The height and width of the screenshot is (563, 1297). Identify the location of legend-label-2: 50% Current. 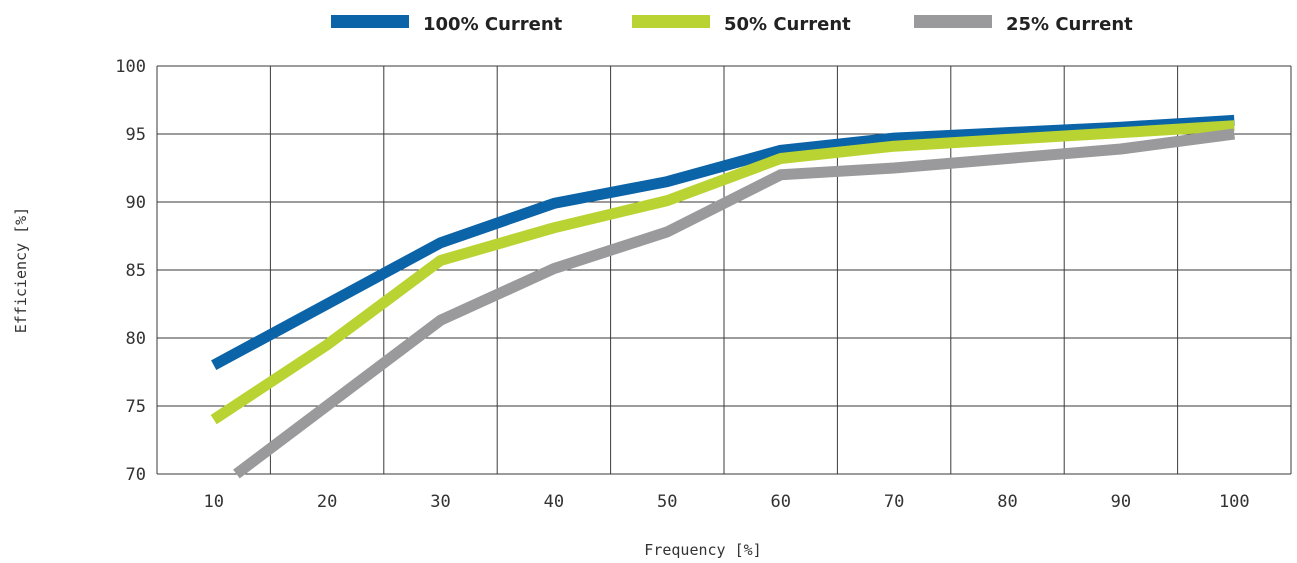
(787, 24).